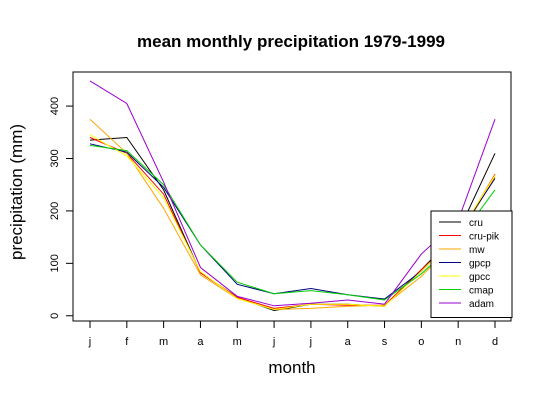 The image size is (550, 417). Describe the element at coordinates (200, 342) in the screenshot. I see `x-tick-label-3: a` at that location.